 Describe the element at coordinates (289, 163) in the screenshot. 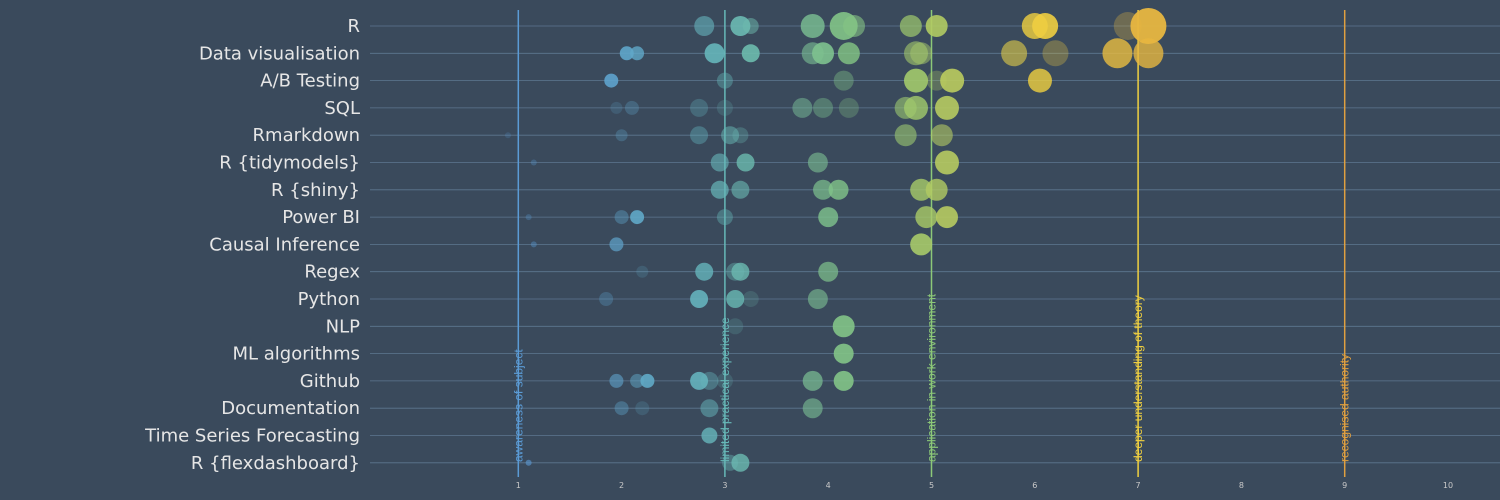

I see `category-label: R {tidymodels}` at that location.